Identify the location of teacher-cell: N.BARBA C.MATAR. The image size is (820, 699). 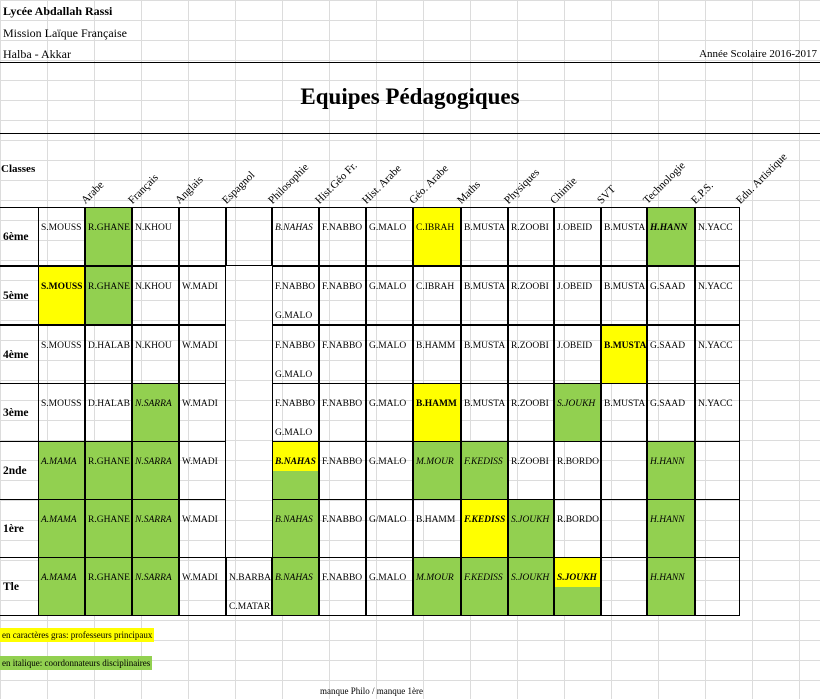
(249, 586).